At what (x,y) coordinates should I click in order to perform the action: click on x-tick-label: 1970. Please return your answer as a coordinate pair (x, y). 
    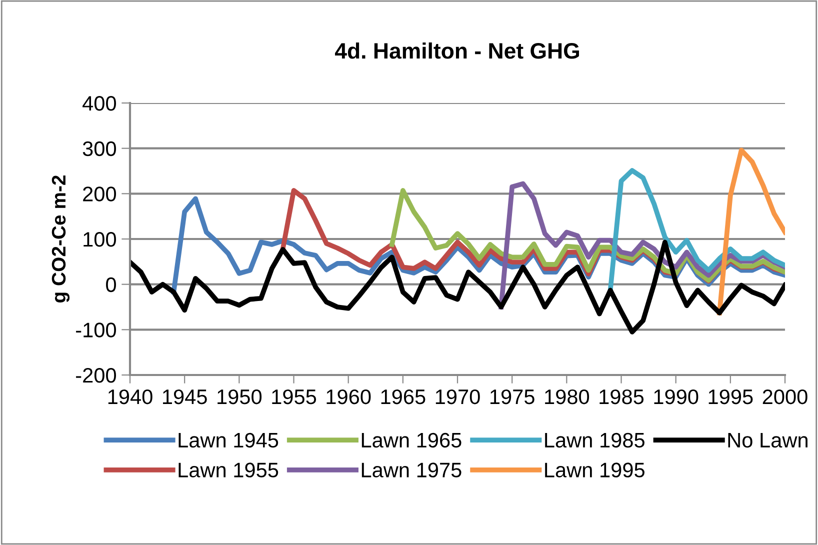
    Looking at the image, I should click on (458, 396).